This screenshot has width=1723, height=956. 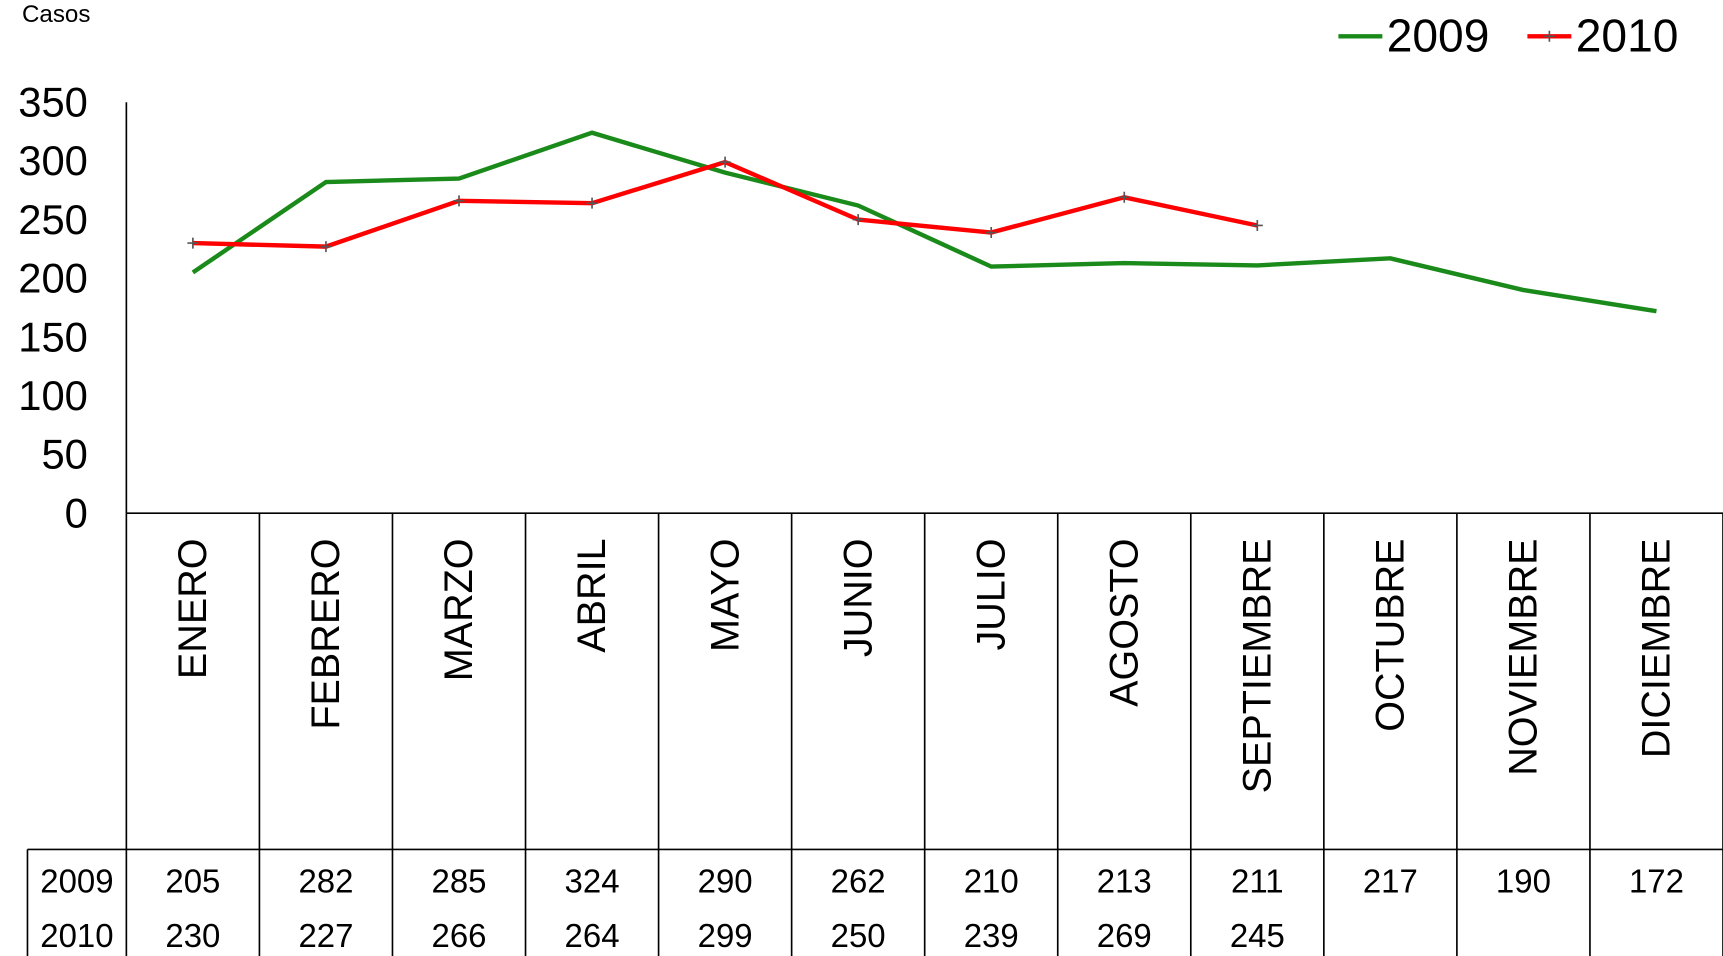 What do you see at coordinates (1124, 935) in the screenshot?
I see `table-cell: 269` at bounding box center [1124, 935].